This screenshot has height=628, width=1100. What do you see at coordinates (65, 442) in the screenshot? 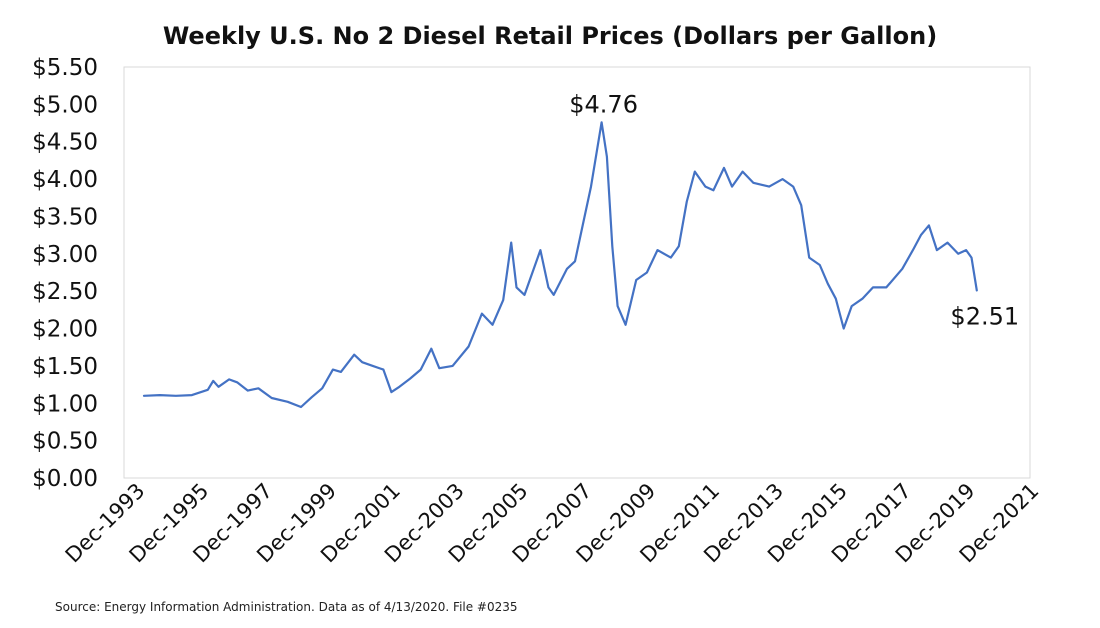
I see `y-tick-label: $0.50` at bounding box center [65, 442].